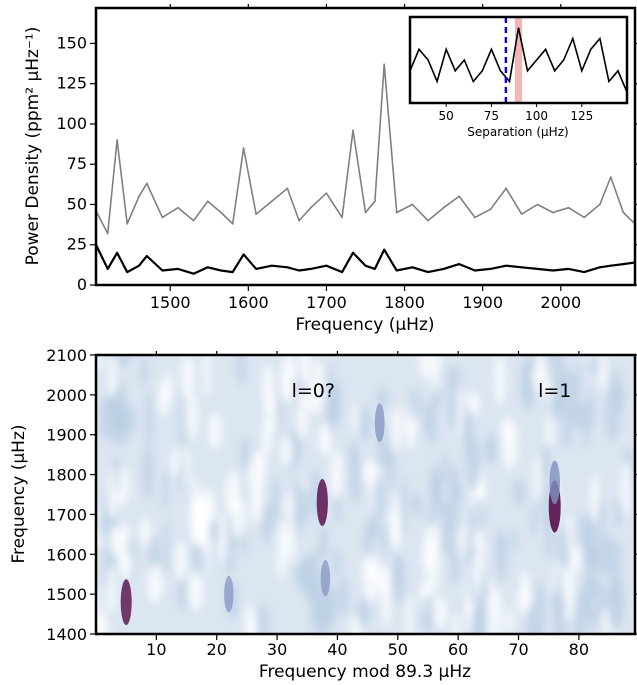 The height and width of the screenshot is (685, 637). Describe the element at coordinates (482, 302) in the screenshot. I see `top-xtick-label: 1900` at that location.